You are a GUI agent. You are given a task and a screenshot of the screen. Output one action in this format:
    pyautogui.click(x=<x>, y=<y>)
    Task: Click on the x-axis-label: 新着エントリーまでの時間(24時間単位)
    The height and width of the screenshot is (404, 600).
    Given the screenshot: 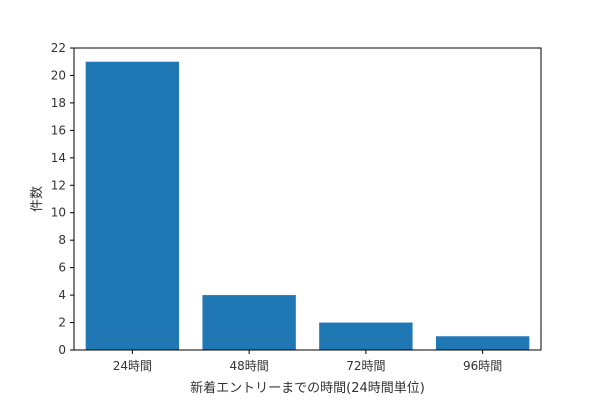 What is the action you would take?
    pyautogui.click(x=307, y=388)
    